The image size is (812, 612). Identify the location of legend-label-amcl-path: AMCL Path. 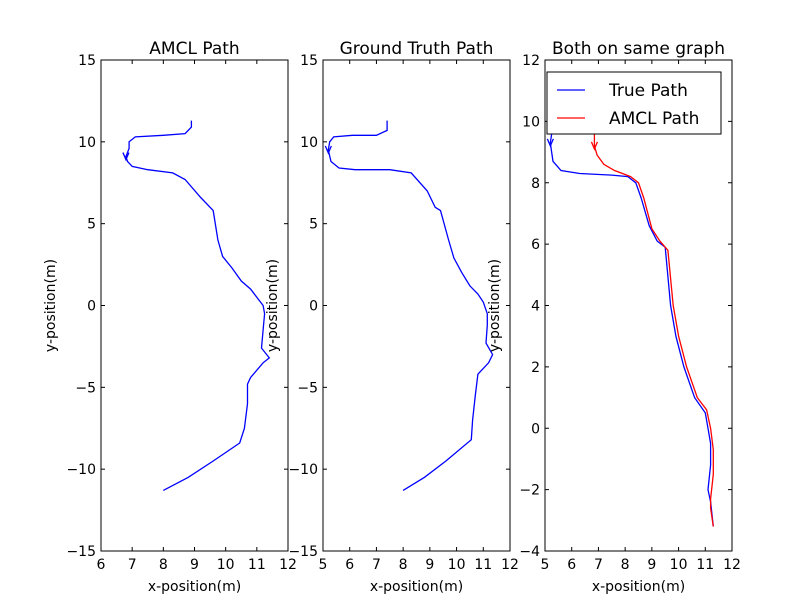
(654, 119).